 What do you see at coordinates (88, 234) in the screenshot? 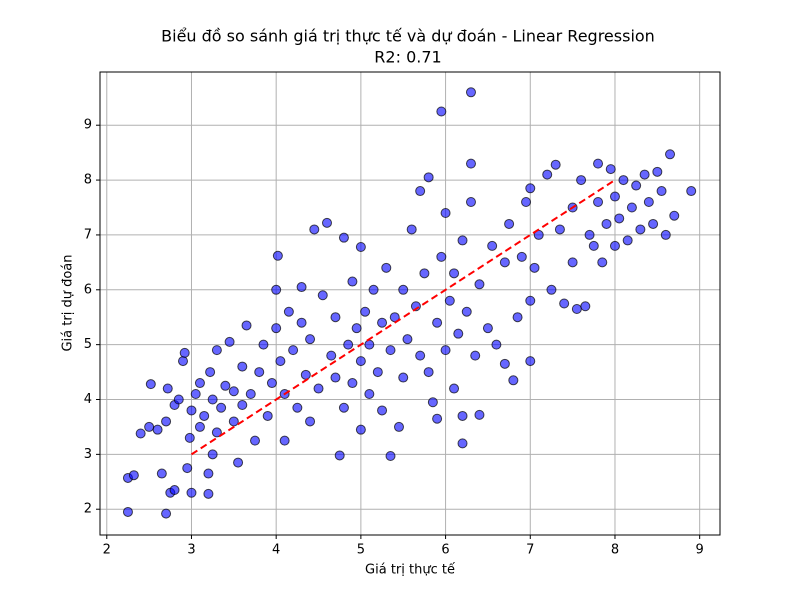
I see `y-tick-label: 7` at bounding box center [88, 234].